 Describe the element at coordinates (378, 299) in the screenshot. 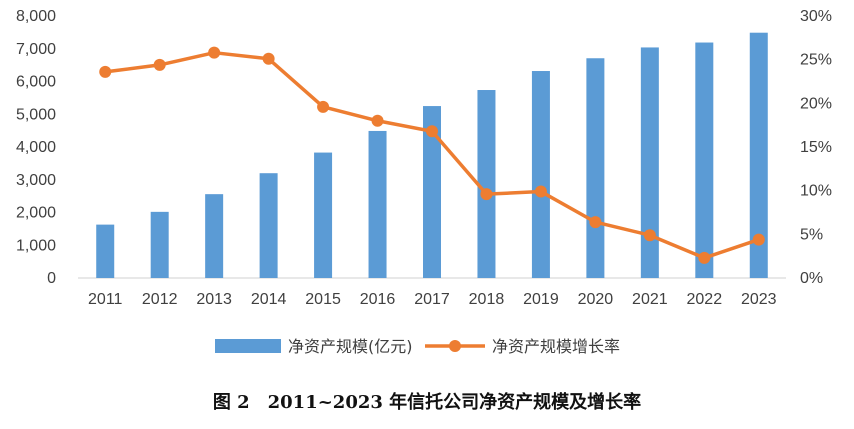

I see `x-axis-tick-label: 2016` at that location.